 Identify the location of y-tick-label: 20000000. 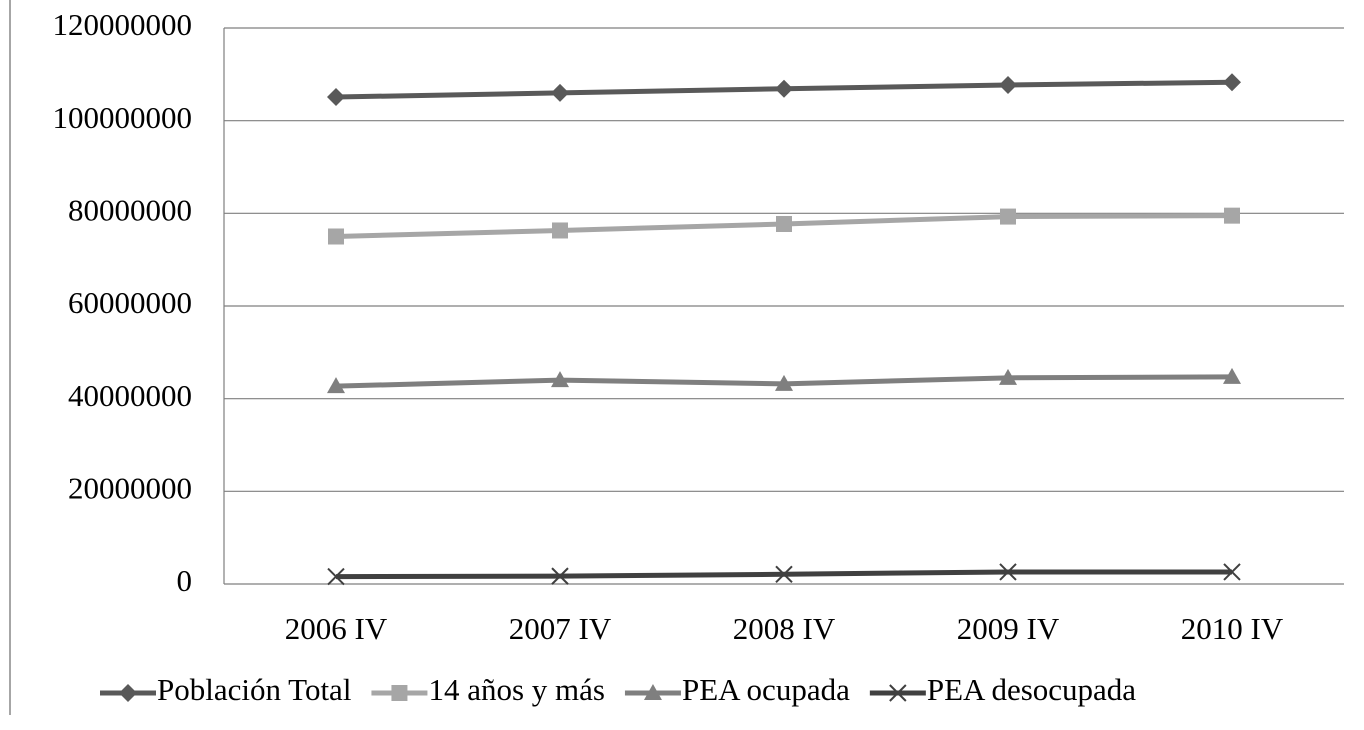
(130, 487).